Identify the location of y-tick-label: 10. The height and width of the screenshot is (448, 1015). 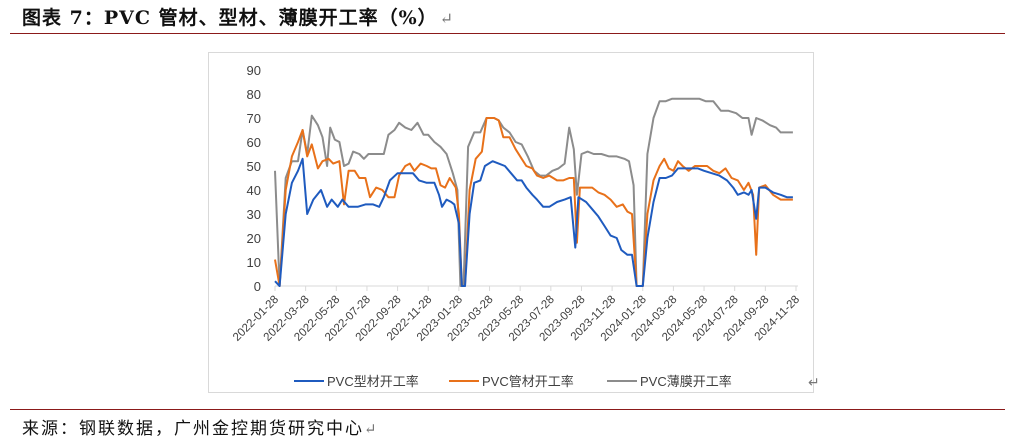
(254, 262).